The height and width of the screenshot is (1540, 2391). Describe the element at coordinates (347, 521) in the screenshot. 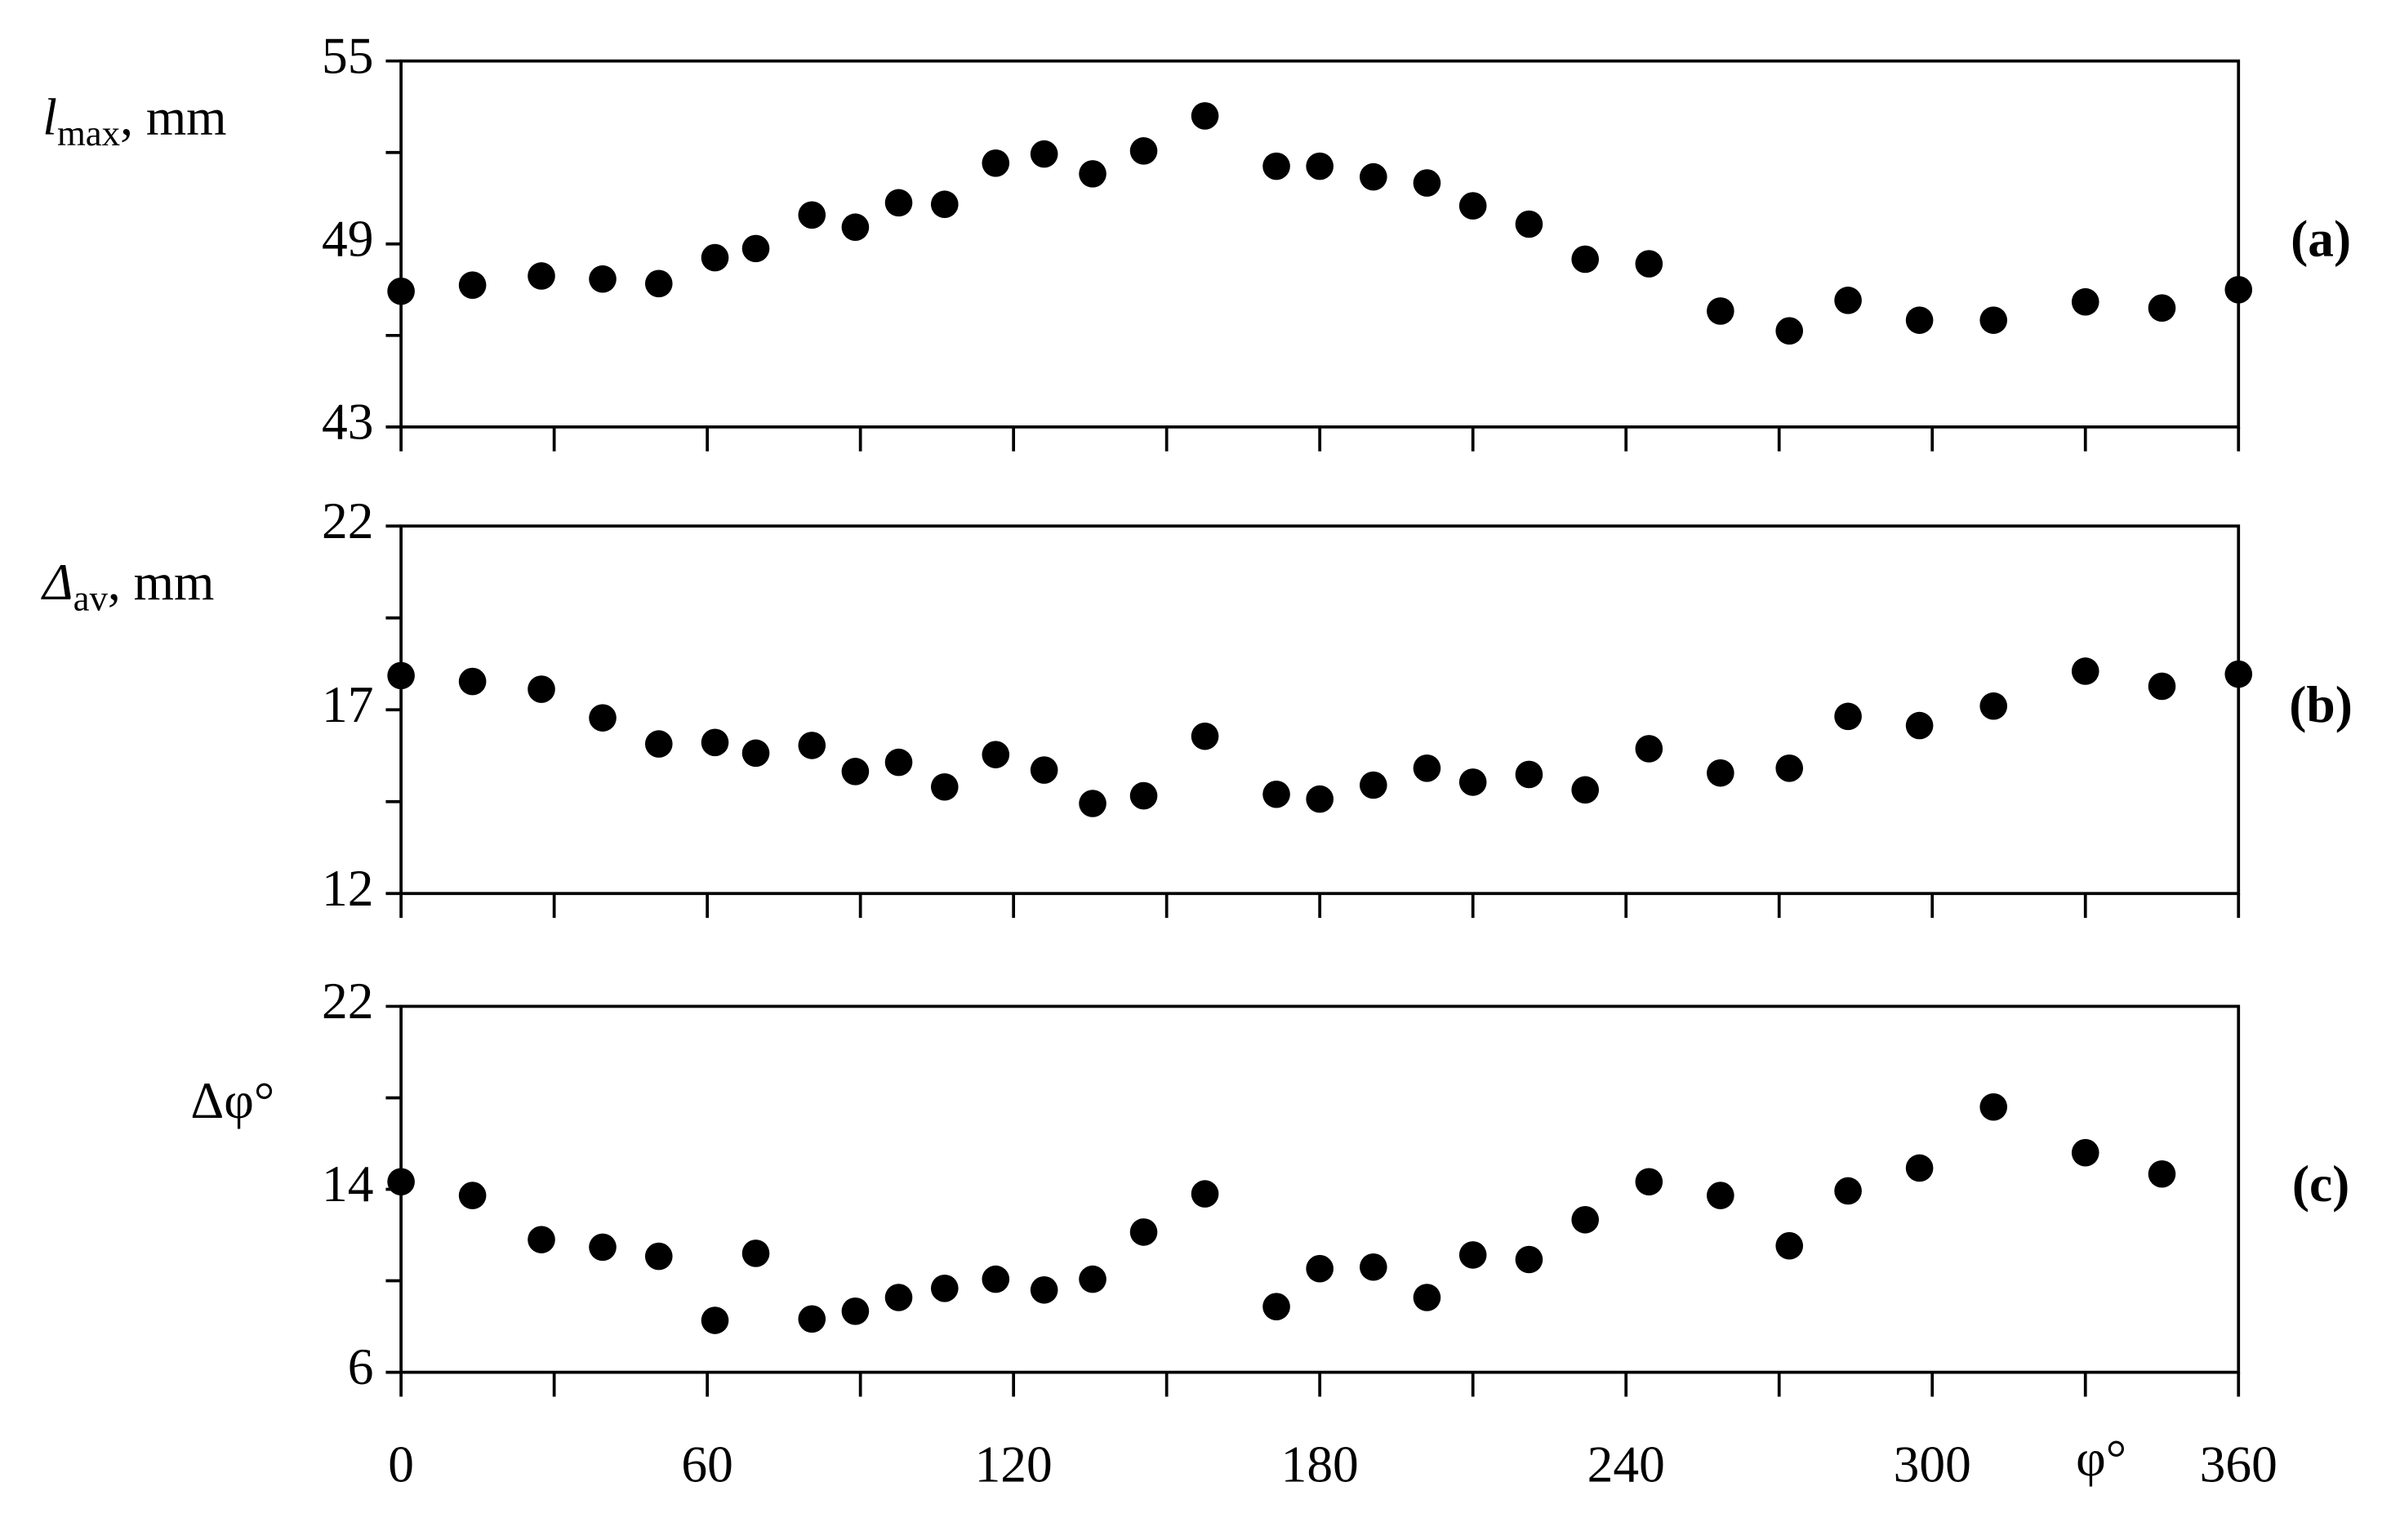

I see `y-tick-label: 22` at that location.